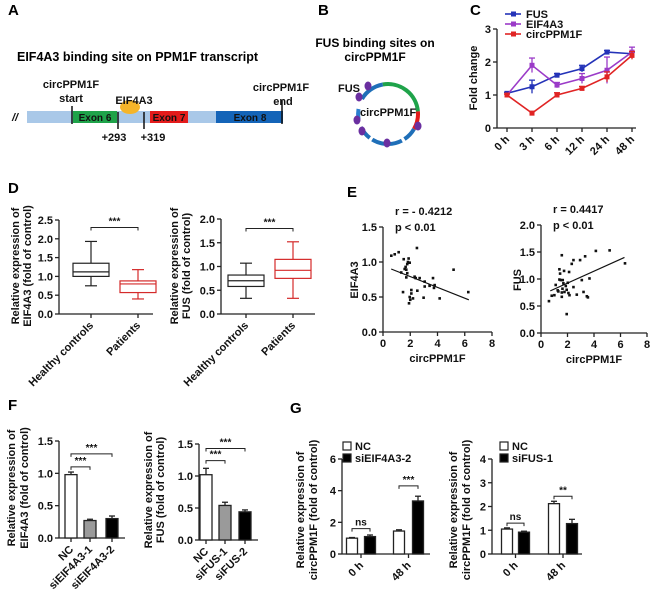  Describe the element at coordinates (374, 57) in the screenshot. I see `panel-b-title-line2: circPPM1F` at that location.